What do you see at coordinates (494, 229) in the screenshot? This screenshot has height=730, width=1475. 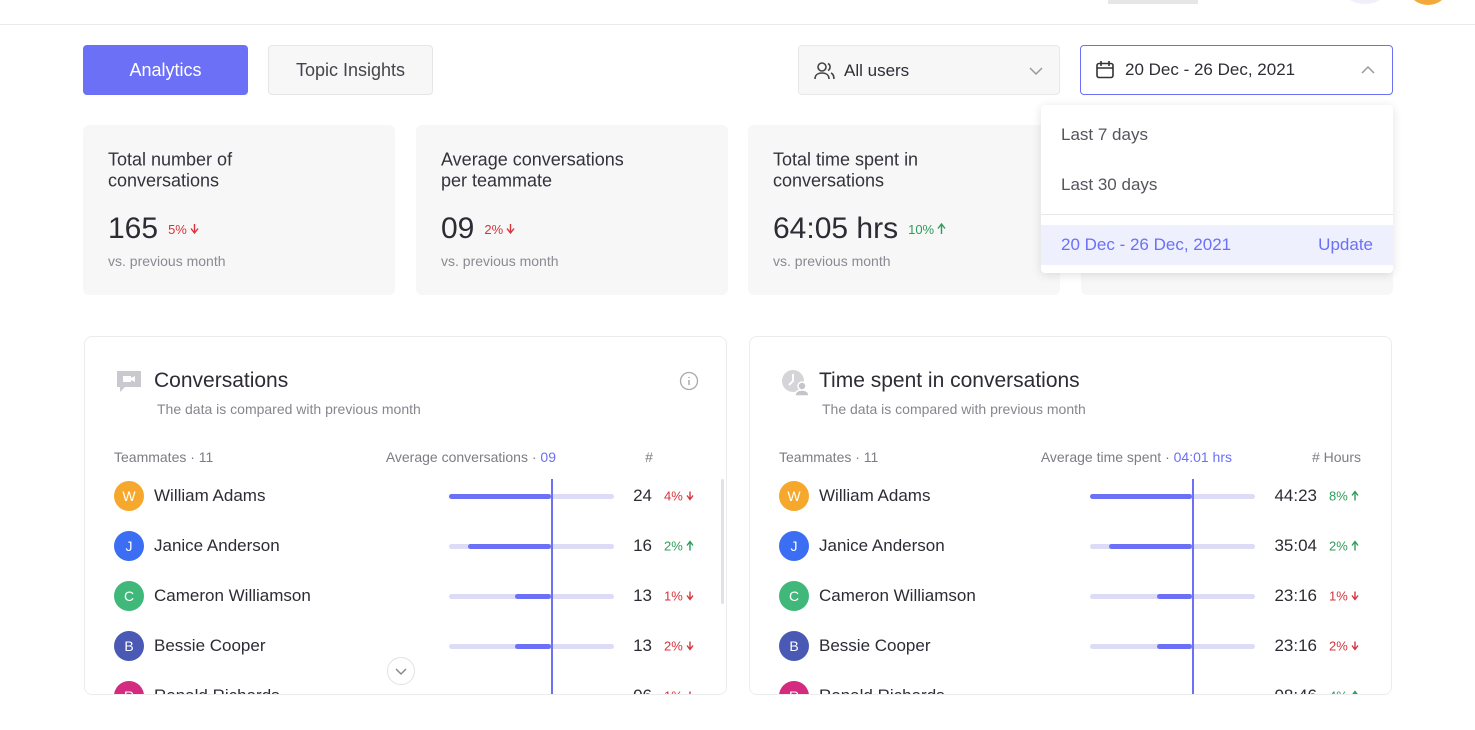 I see `stat-change: 2%` at bounding box center [494, 229].